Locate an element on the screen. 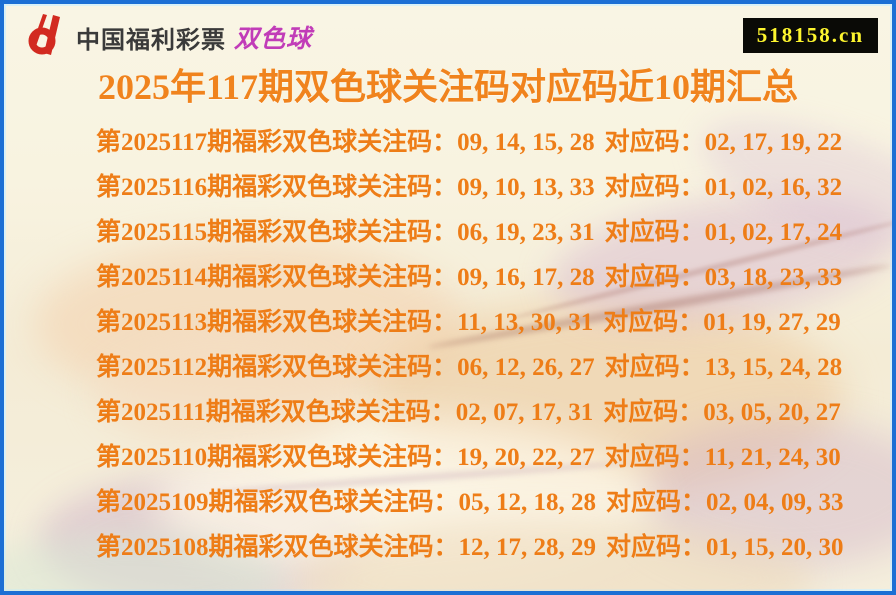  row-period: 2025114 is located at coordinates (164, 277).